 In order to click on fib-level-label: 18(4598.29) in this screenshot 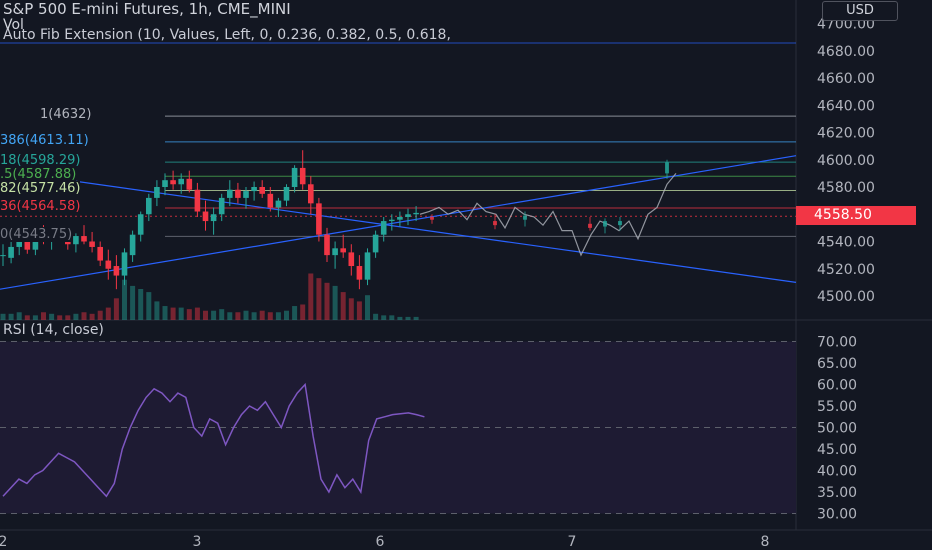, I will do `click(40, 161)`.